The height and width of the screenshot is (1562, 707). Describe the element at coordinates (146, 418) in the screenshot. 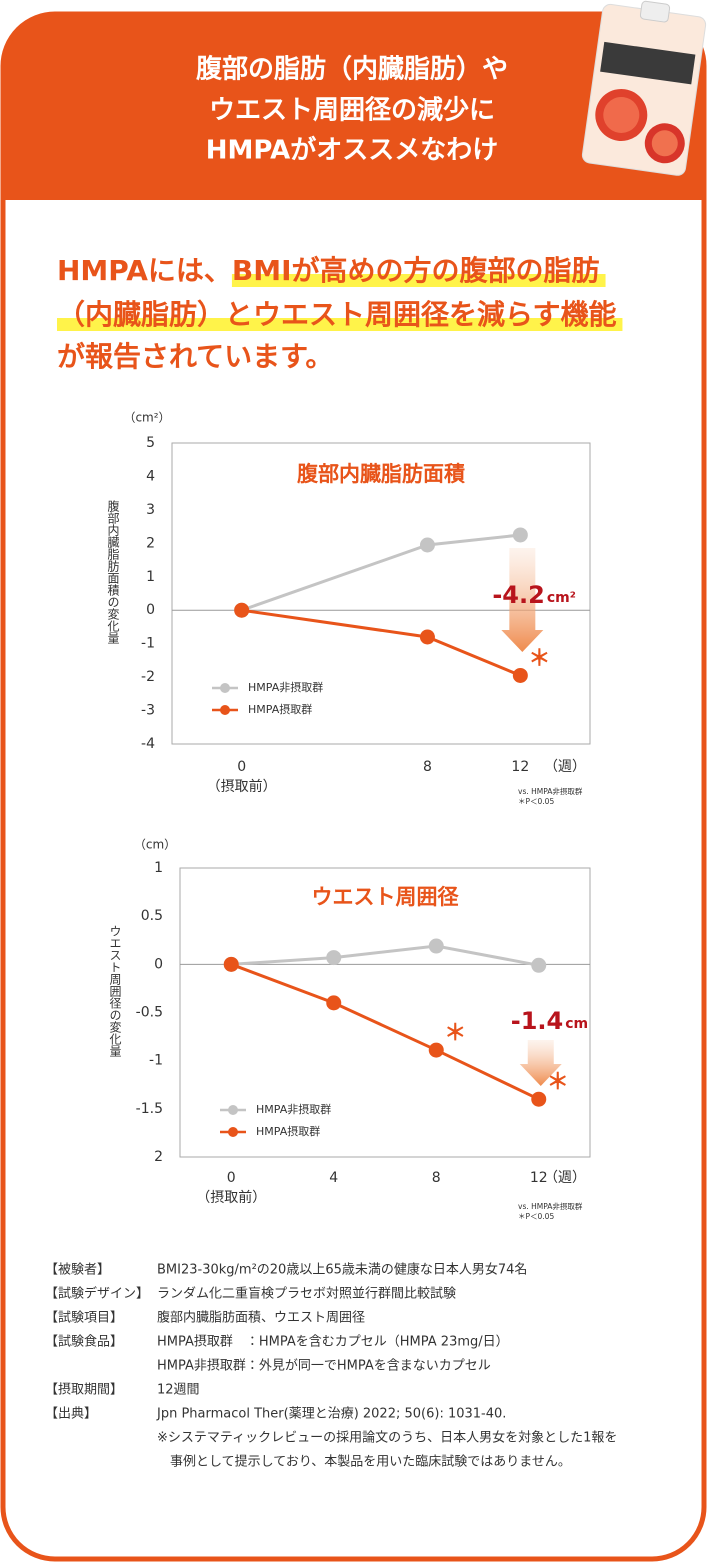

I see `y-unit: （cm²）` at that location.